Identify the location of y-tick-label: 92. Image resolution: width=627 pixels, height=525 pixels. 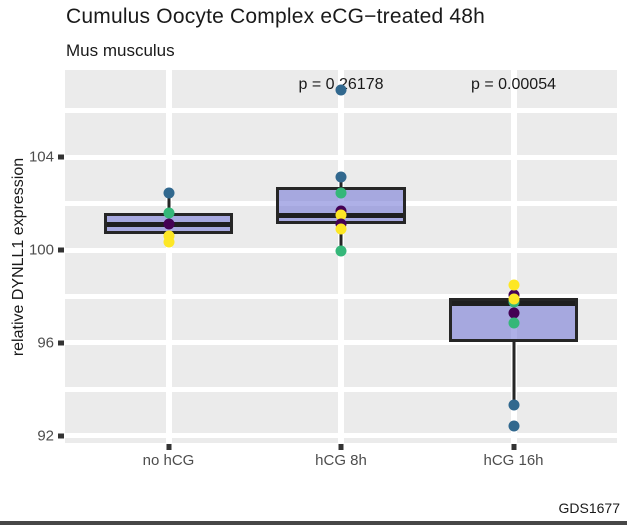
(45, 436).